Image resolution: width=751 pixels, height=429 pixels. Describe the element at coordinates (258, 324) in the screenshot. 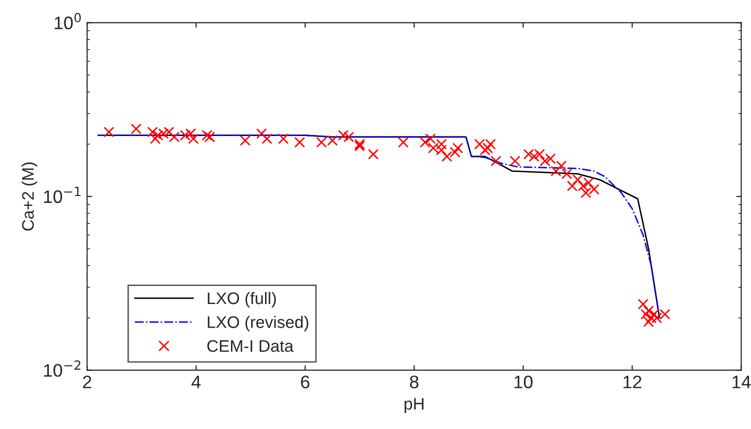

I see `legend-label: LXO (revised)` at that location.